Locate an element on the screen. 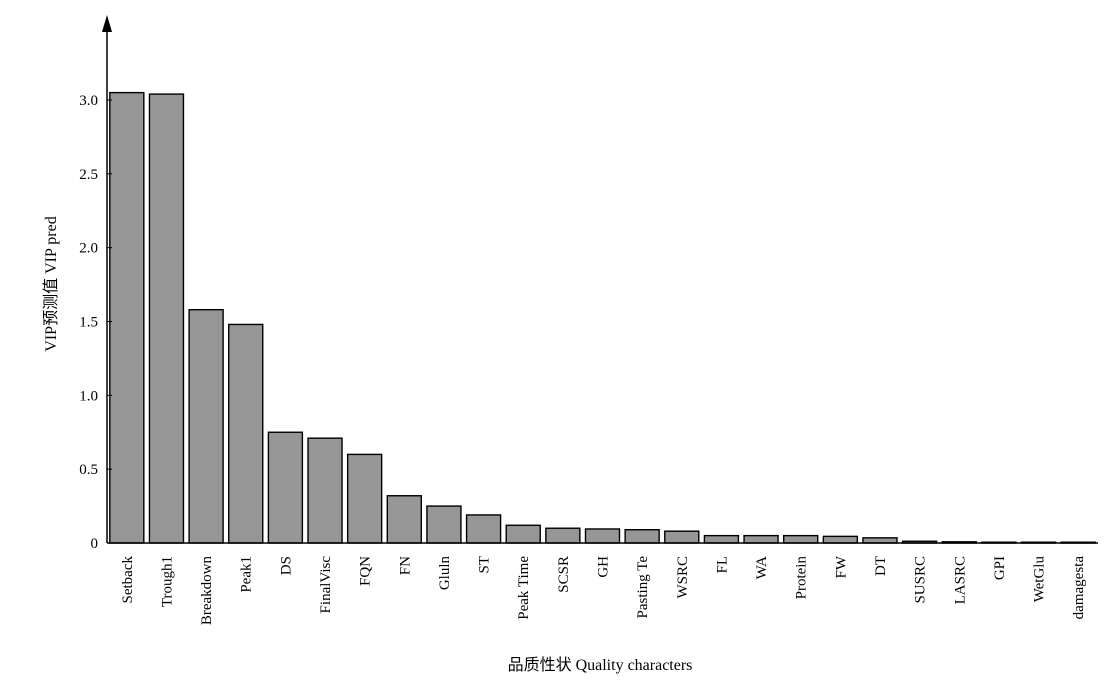 The width and height of the screenshot is (1114, 687). bar-scsr is located at coordinates (563, 535).